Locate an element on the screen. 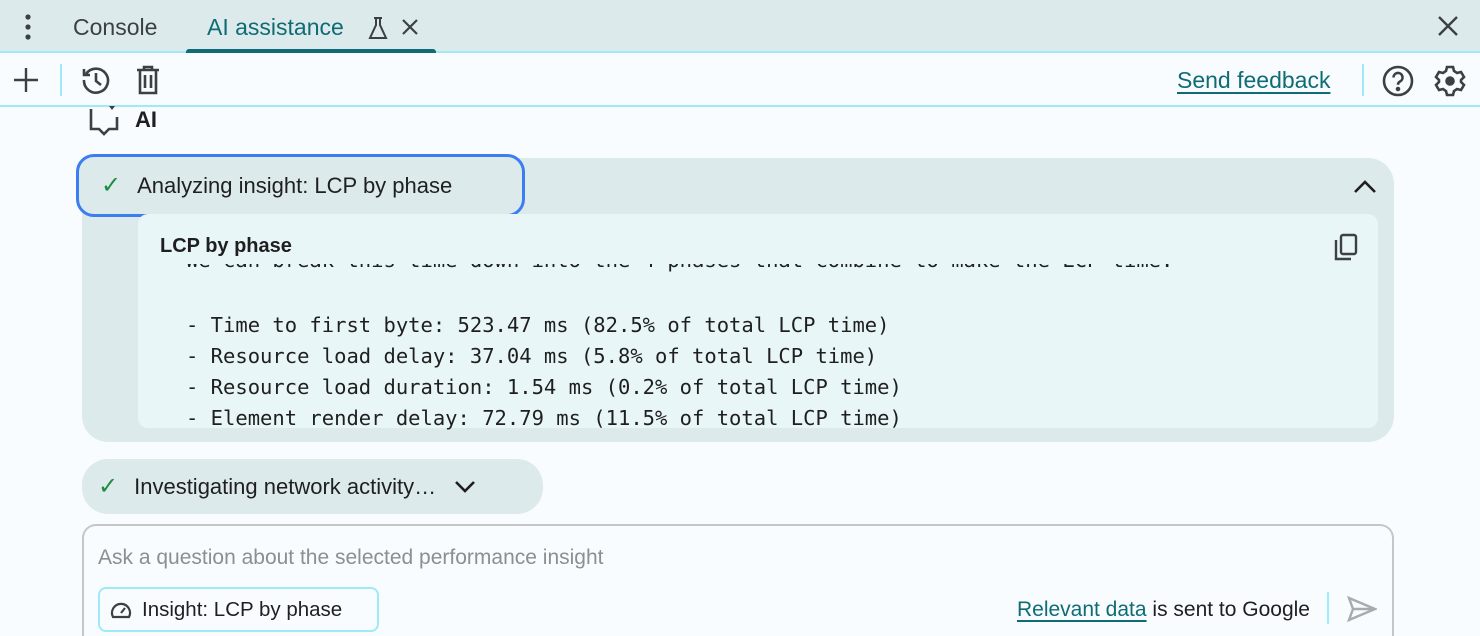 Image resolution: width=1480 pixels, height=636 pixels. flask-icon is located at coordinates (378, 28).